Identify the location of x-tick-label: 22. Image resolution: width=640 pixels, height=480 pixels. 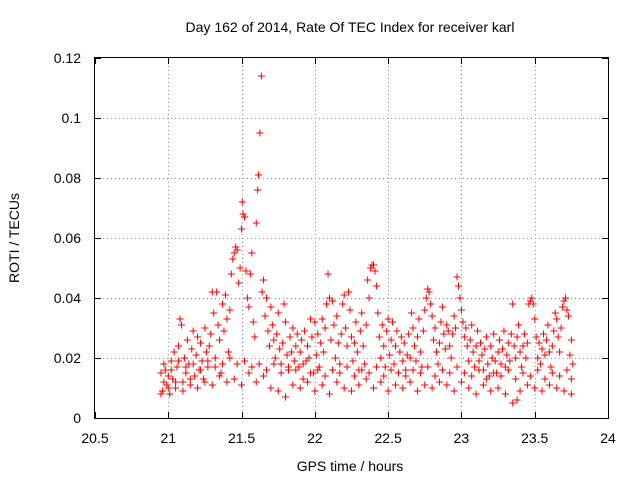
(315, 438).